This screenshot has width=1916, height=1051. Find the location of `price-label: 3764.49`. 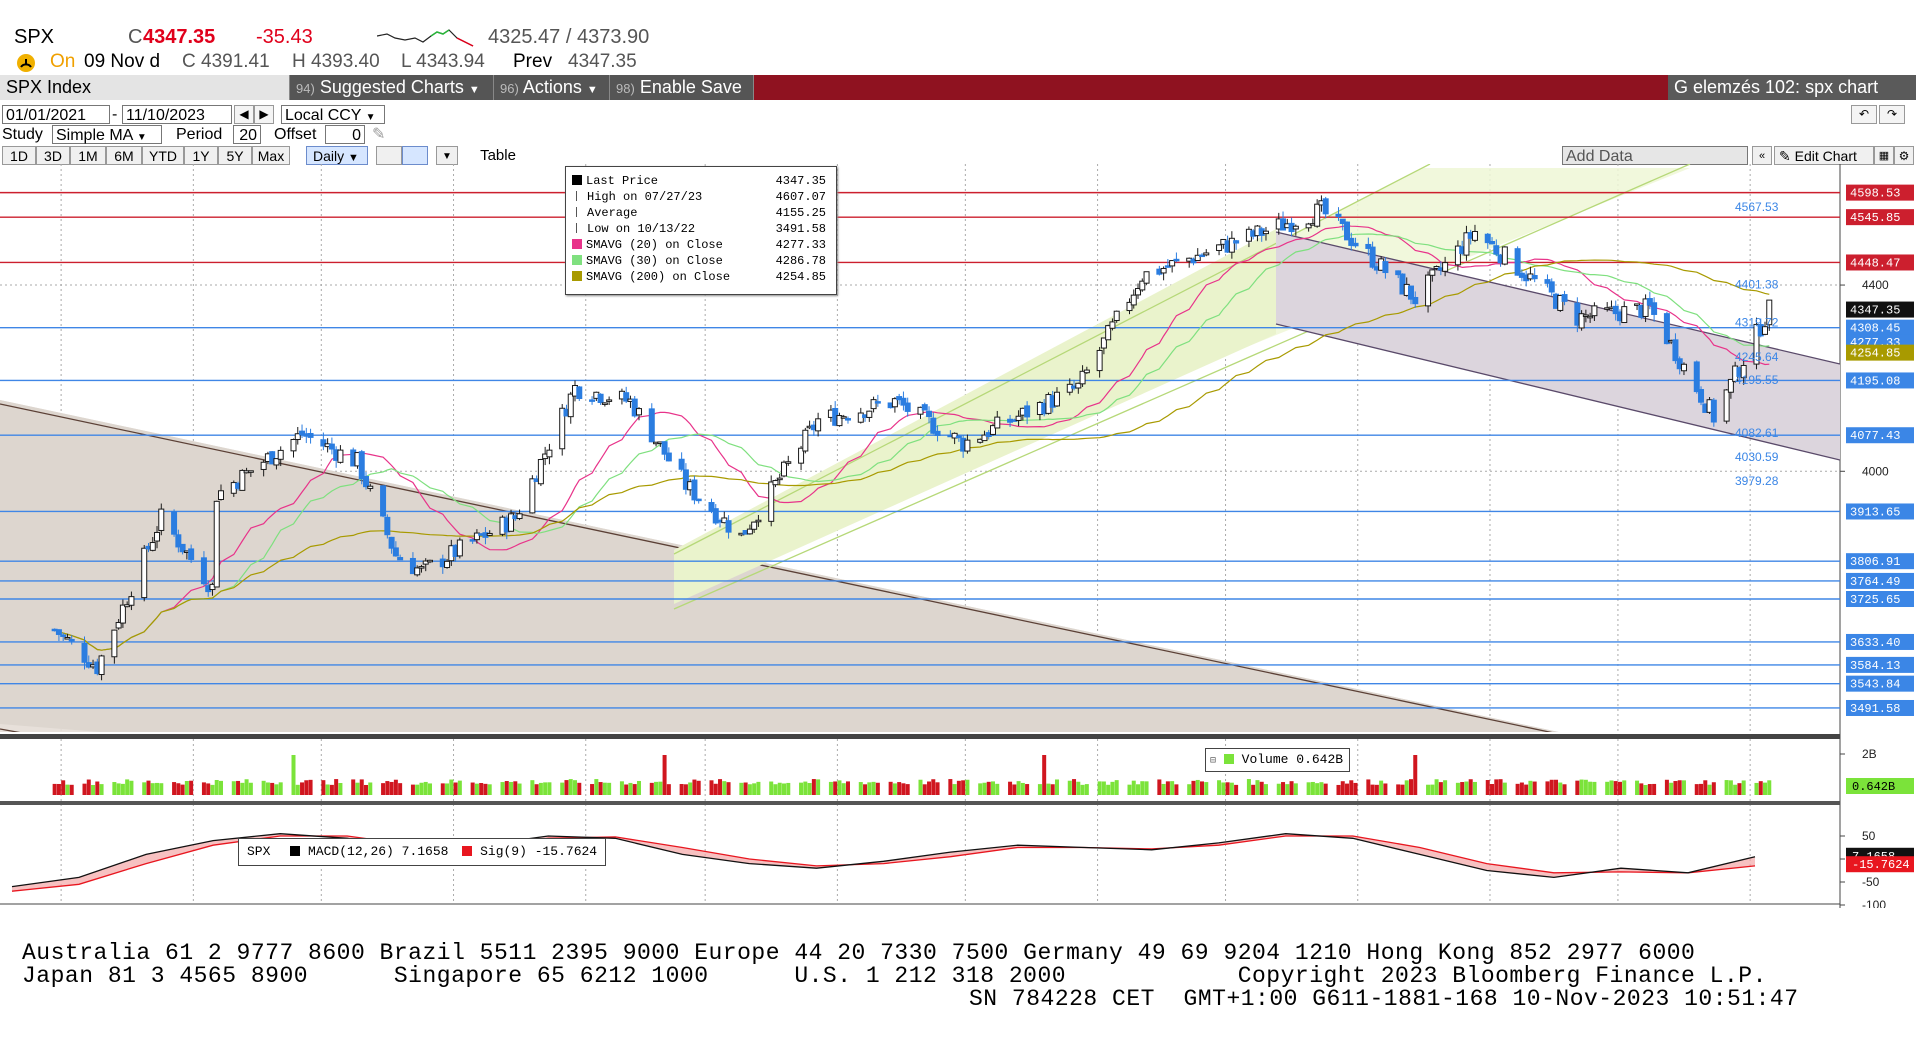

price-label: 3764.49 is located at coordinates (1875, 582).